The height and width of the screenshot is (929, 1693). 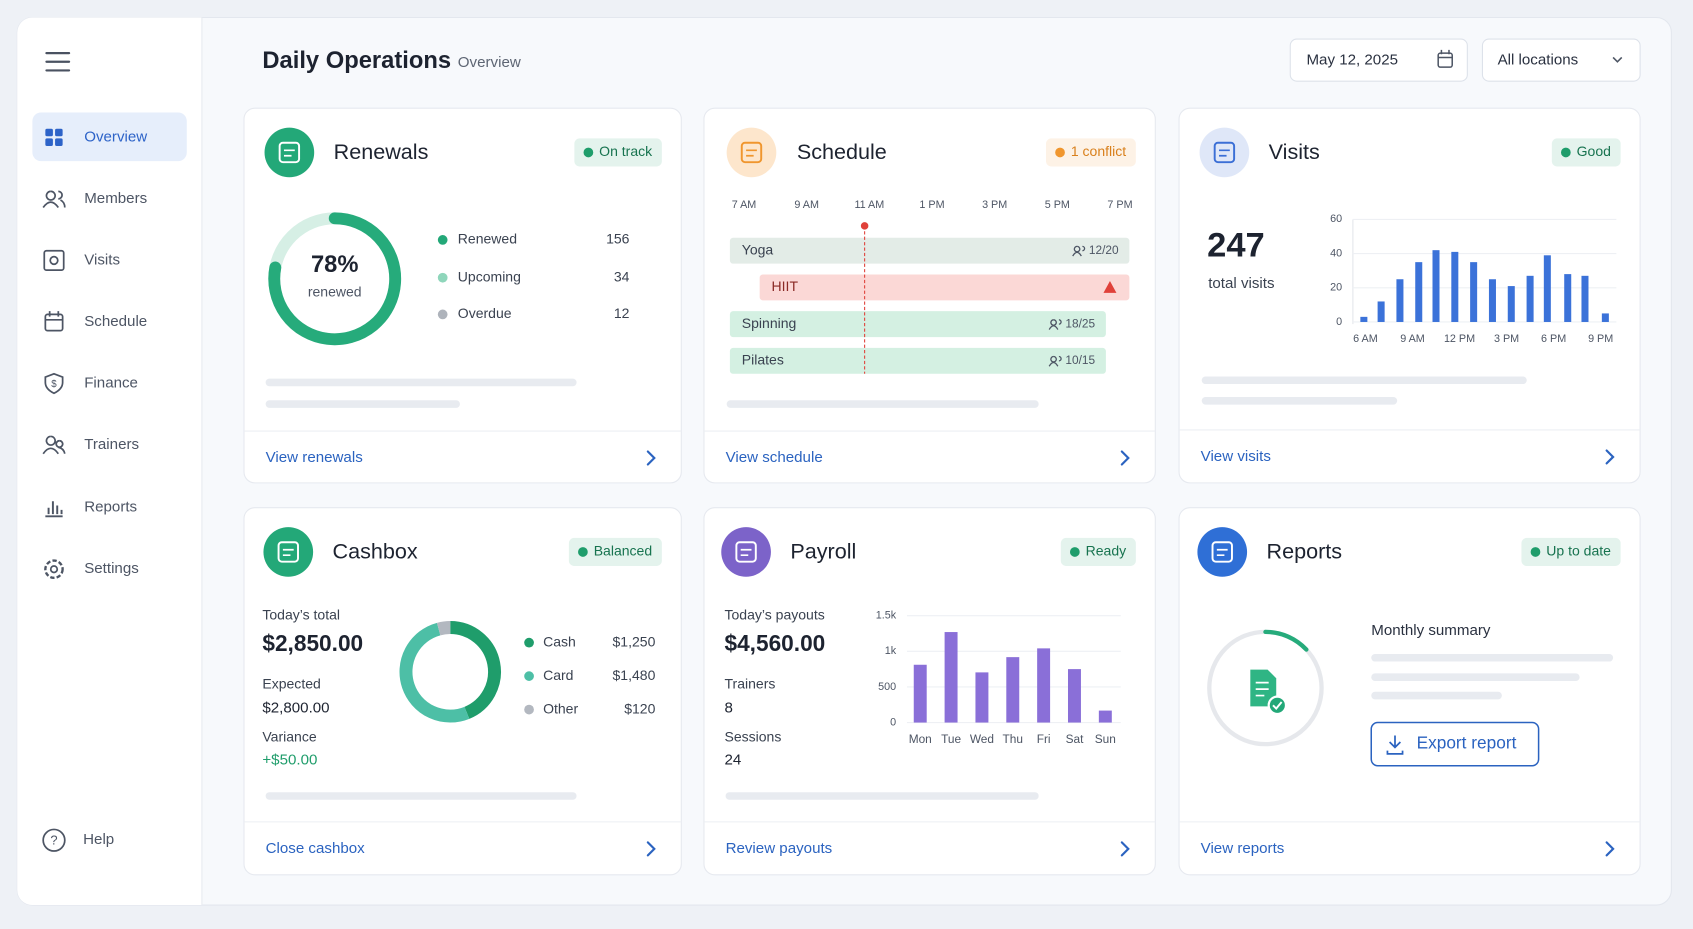 What do you see at coordinates (489, 62) in the screenshot?
I see `page-subtitle: Overview` at bounding box center [489, 62].